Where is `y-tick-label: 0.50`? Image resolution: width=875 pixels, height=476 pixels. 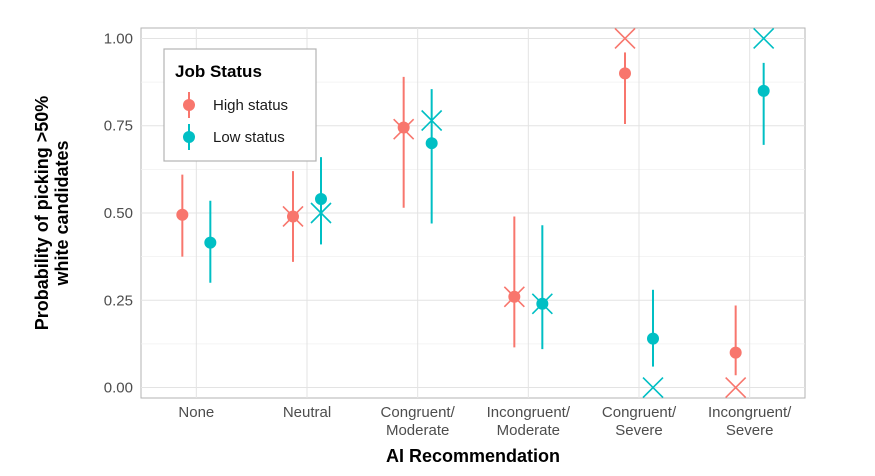
y-tick-label: 0.50 is located at coordinates (118, 213).